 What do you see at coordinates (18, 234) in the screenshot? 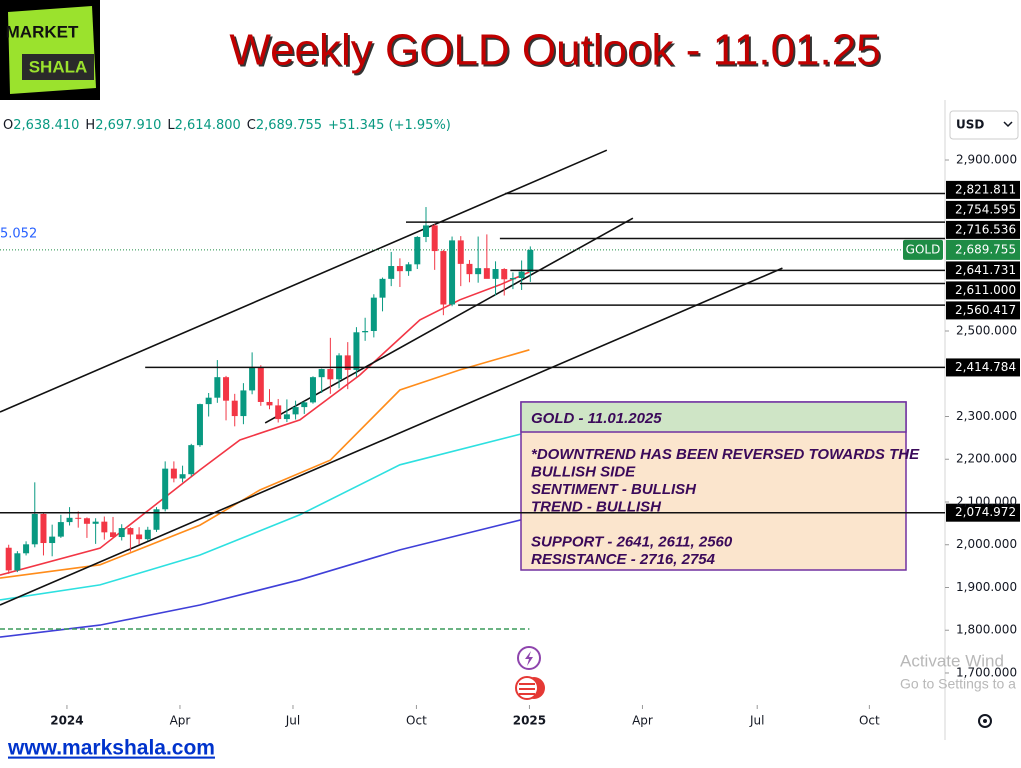
I see `side-label: 5.052` at bounding box center [18, 234].